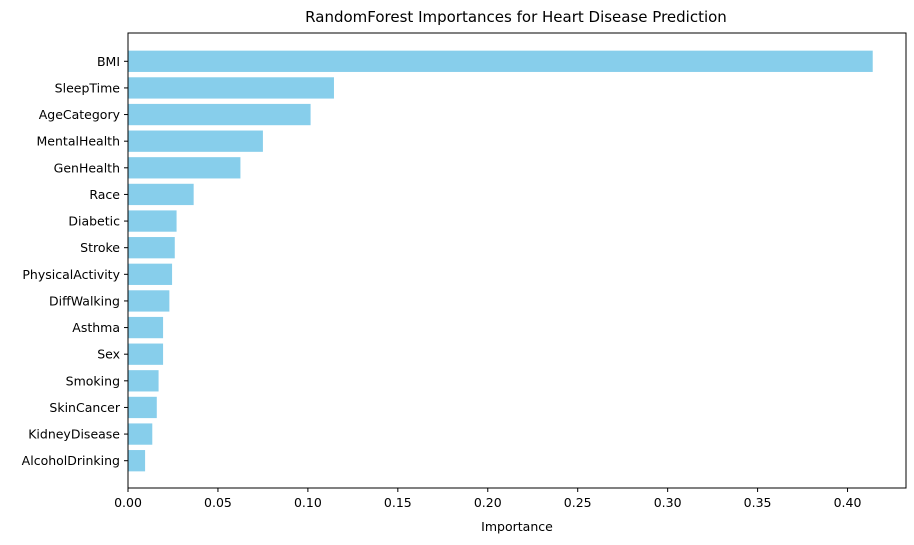  I want to click on y-tick-label: Race, so click(104, 194).